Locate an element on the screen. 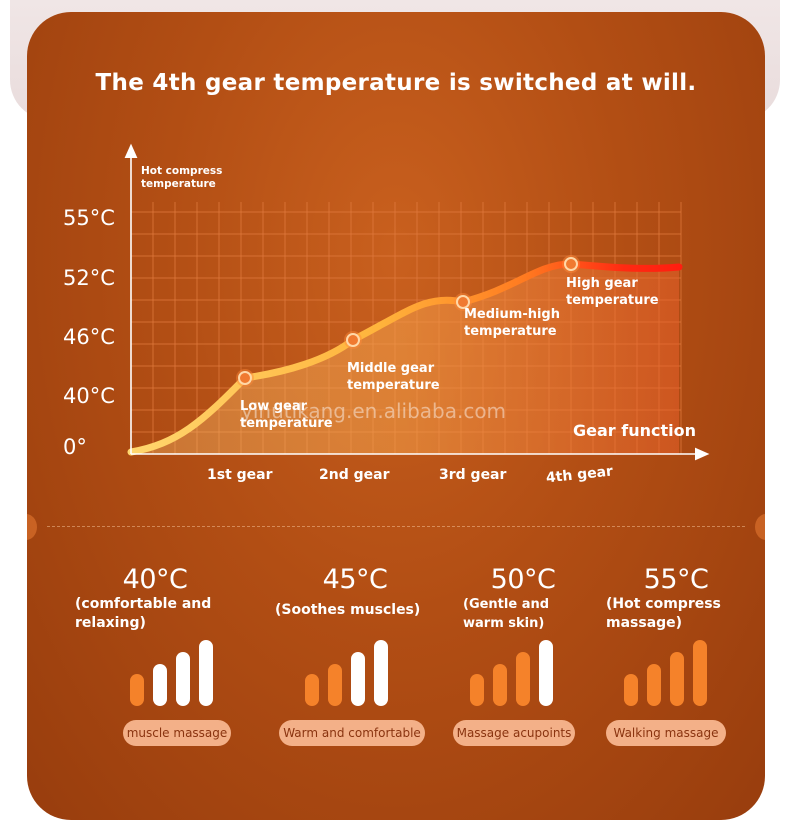 The image size is (790, 827). feature-temp: 55°C is located at coordinates (676, 579).